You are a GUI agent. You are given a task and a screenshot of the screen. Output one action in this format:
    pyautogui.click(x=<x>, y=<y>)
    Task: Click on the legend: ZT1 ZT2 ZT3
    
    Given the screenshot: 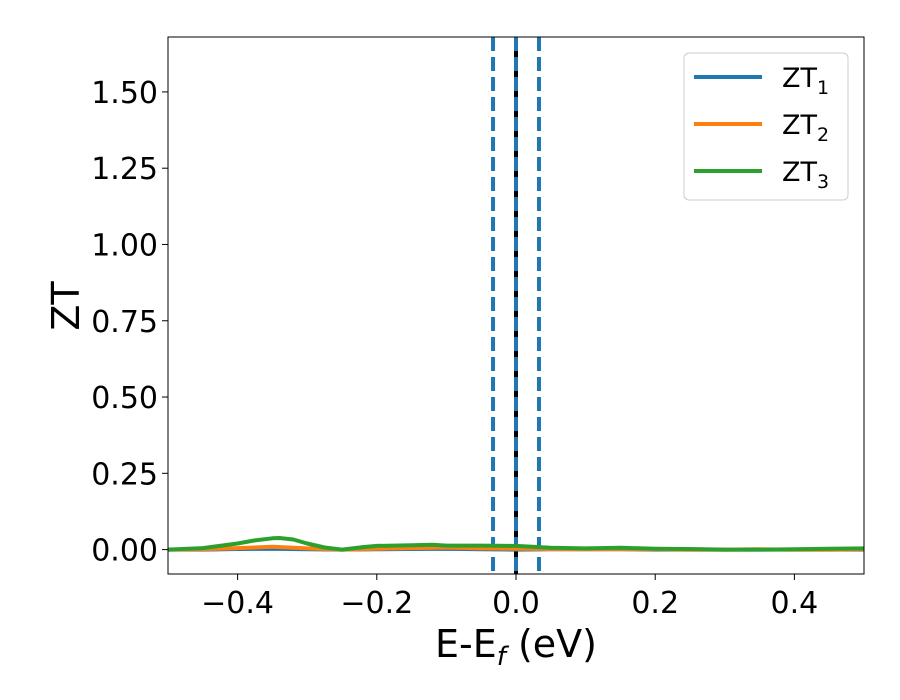 What is the action you would take?
    pyautogui.click(x=766, y=126)
    